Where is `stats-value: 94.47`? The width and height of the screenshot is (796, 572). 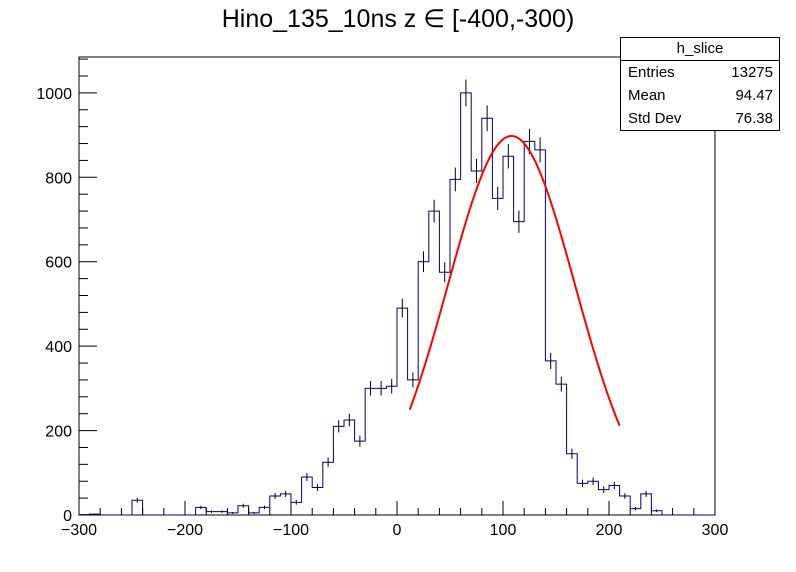
stats-value: 94.47 is located at coordinates (754, 95).